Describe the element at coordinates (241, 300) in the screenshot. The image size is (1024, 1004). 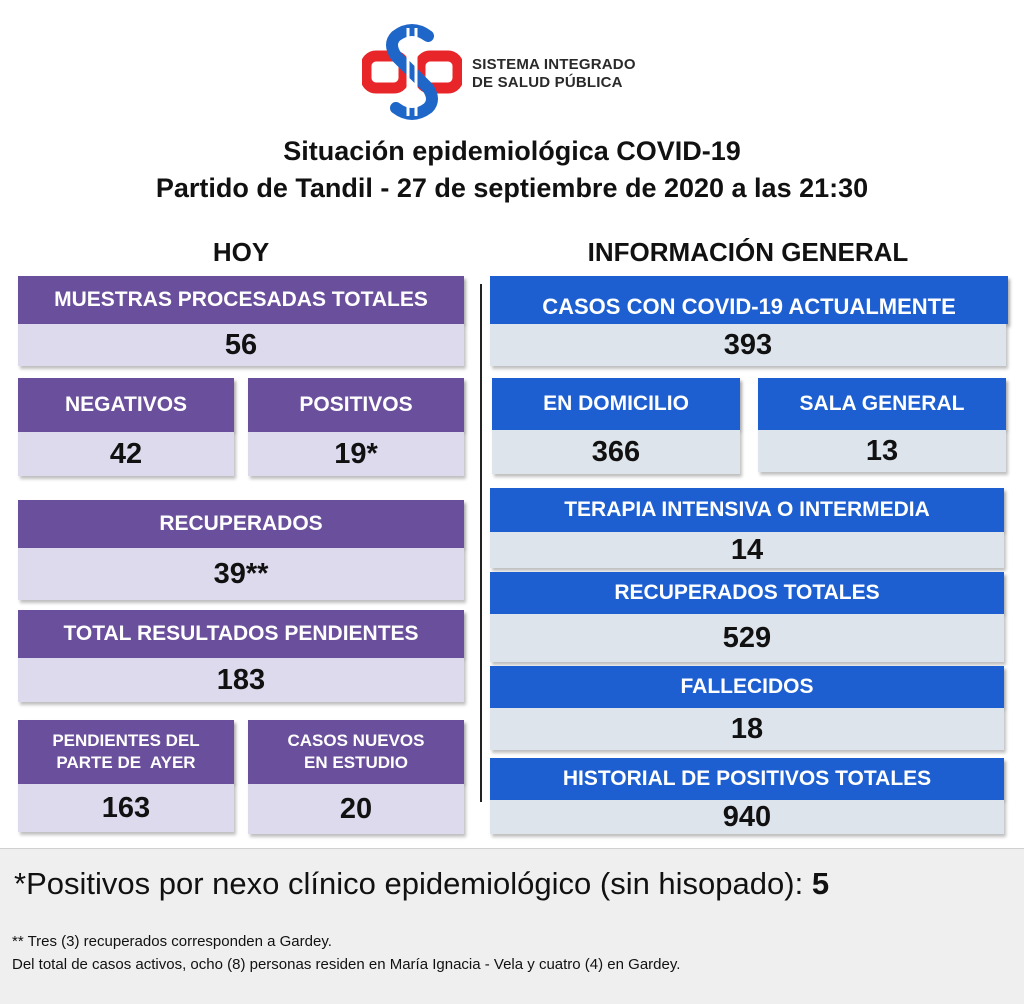
I see `muestras-label: MUESTRAS PROCESADAS TOTALES` at that location.